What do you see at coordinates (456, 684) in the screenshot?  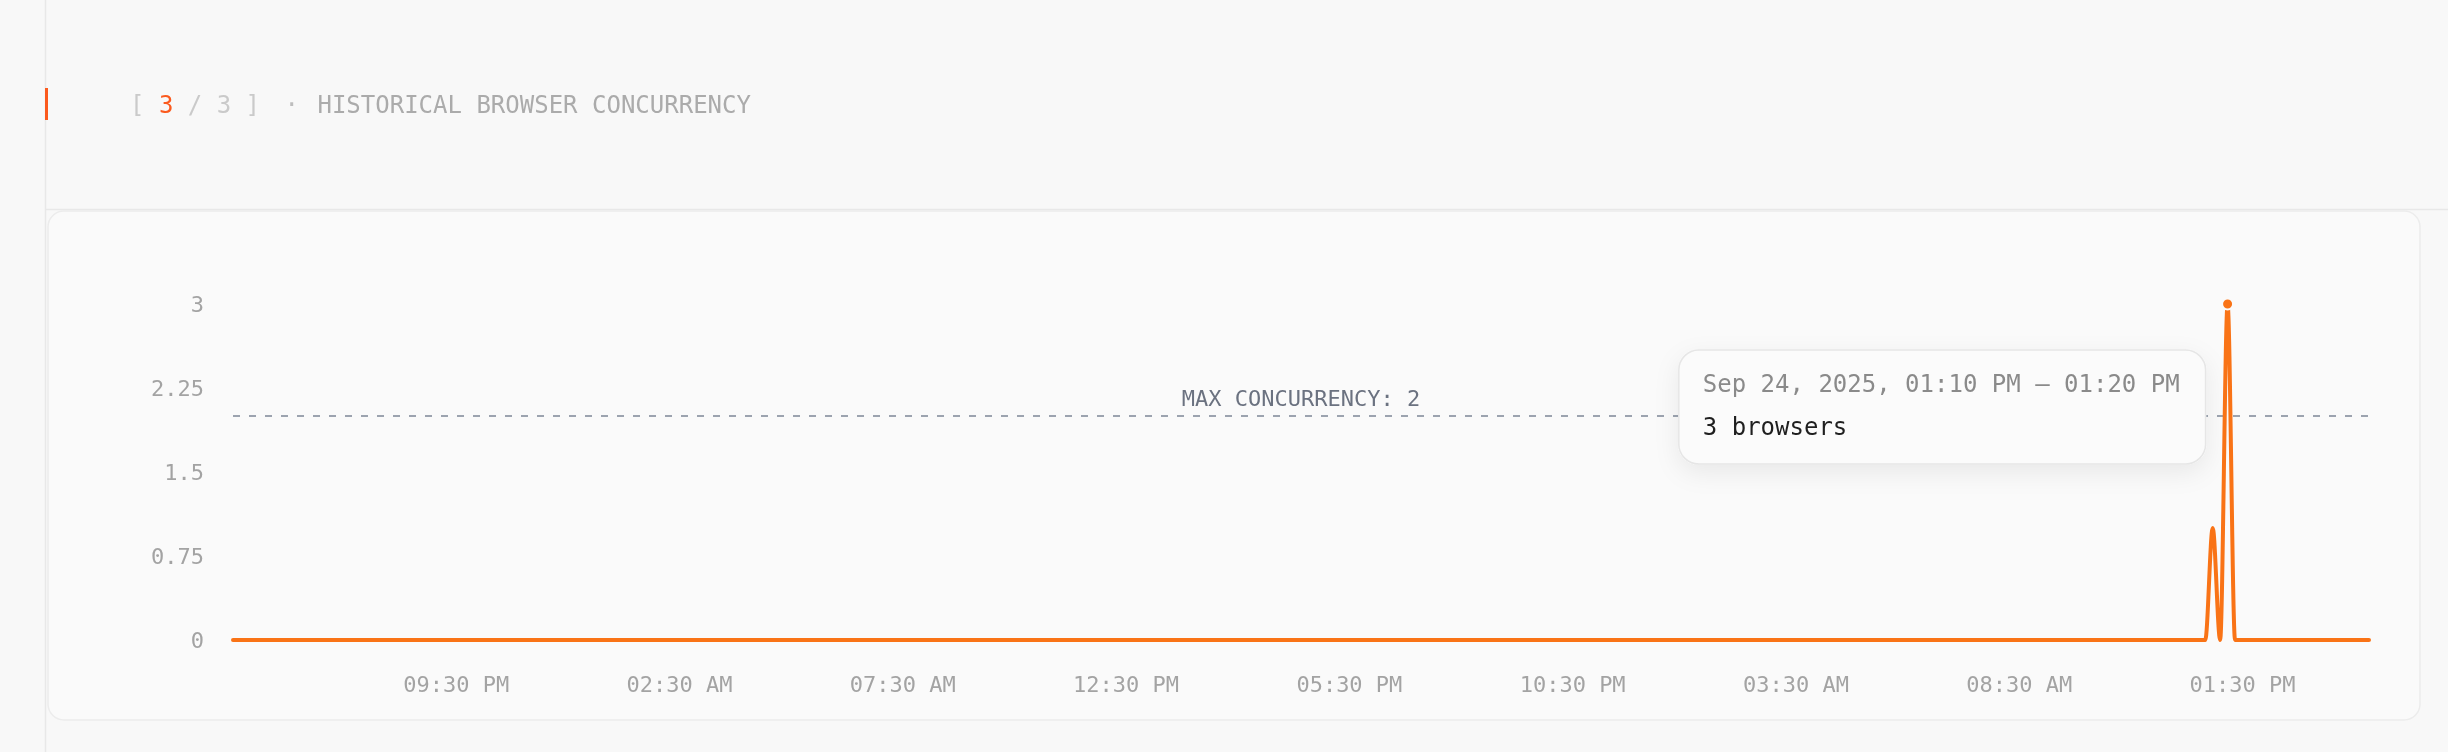 I see `x-tick-label: 09:30 PM` at bounding box center [456, 684].